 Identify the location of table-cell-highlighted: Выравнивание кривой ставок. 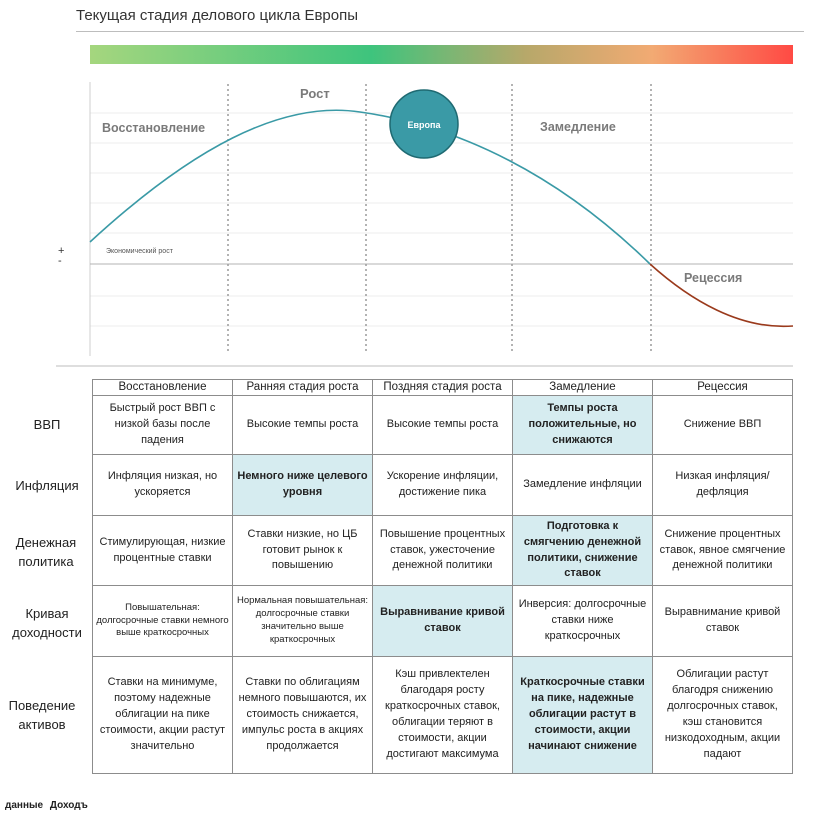
(442, 621).